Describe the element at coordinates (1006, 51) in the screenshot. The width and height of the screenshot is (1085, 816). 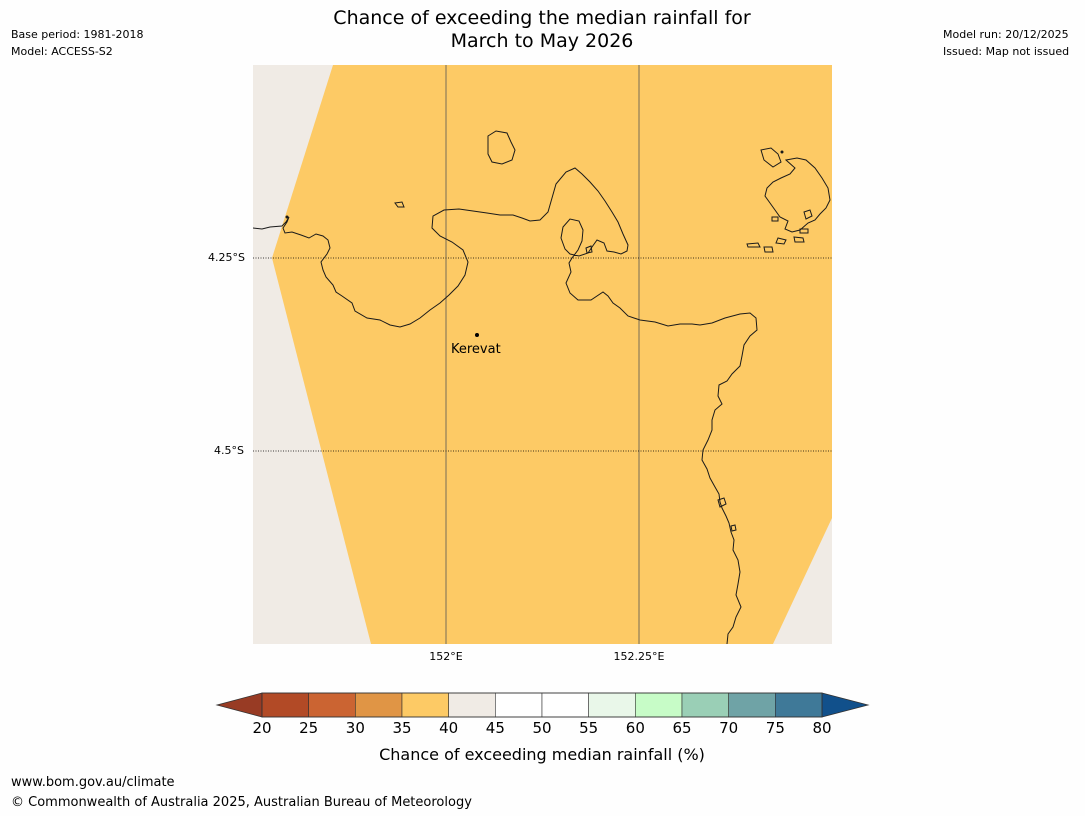
I see `issued-status: Issued: Map not issued` at that location.